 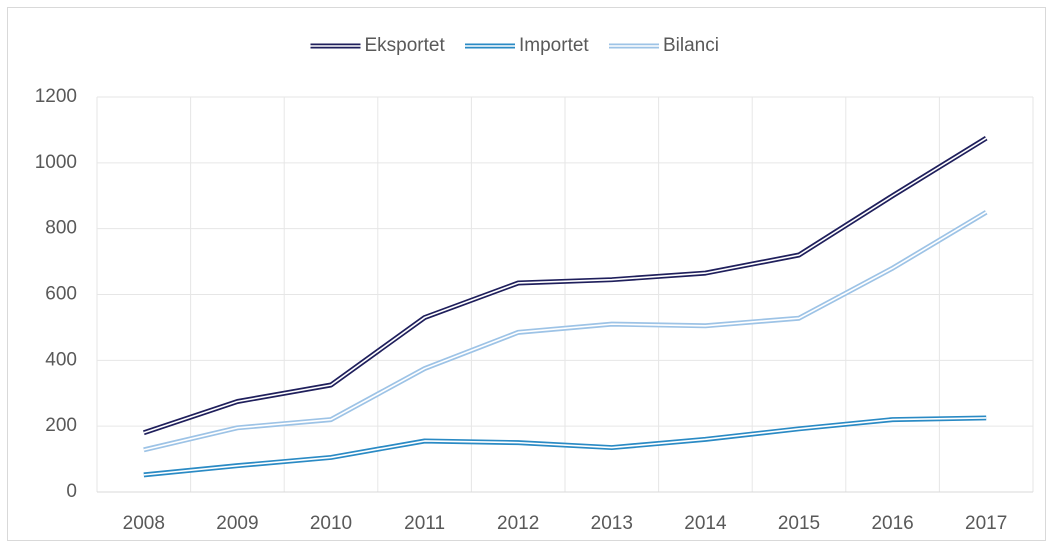 I want to click on x-tick-label: 2015, so click(x=799, y=523).